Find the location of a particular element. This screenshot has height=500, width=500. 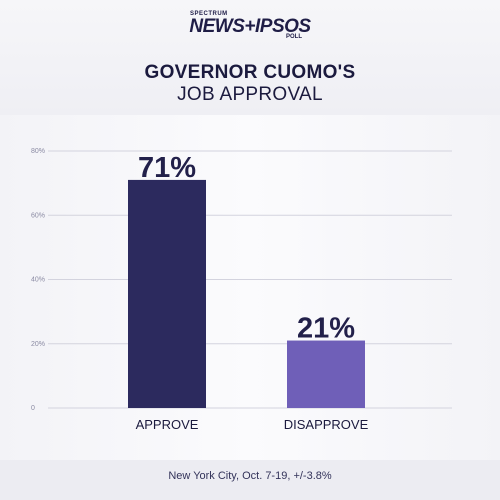

y-tick-label: 80% is located at coordinates (38, 151).